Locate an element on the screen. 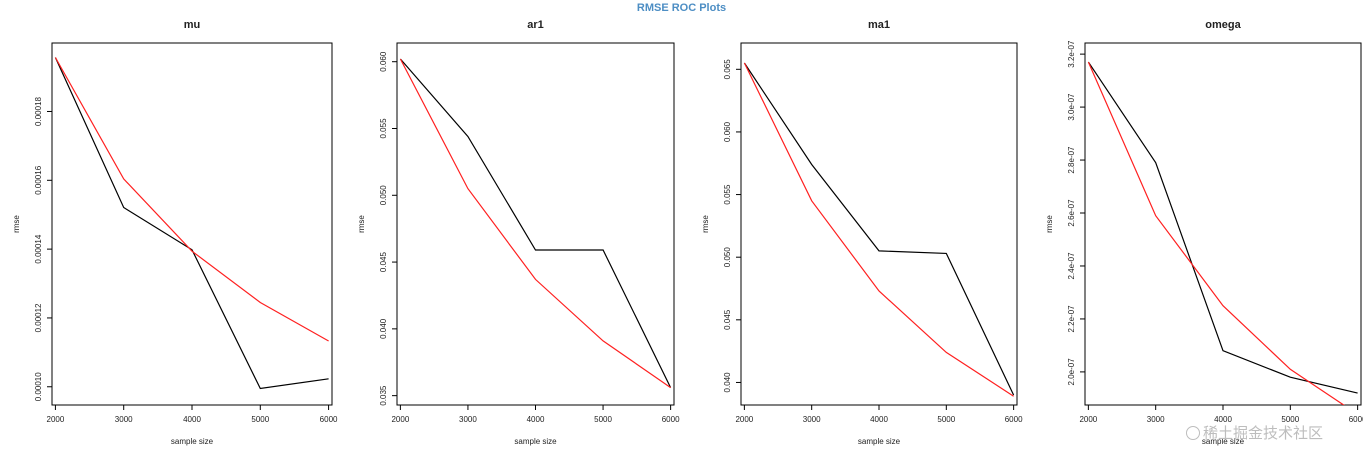  chart-ar1-ytick-label: 0.060 is located at coordinates (383, 61).